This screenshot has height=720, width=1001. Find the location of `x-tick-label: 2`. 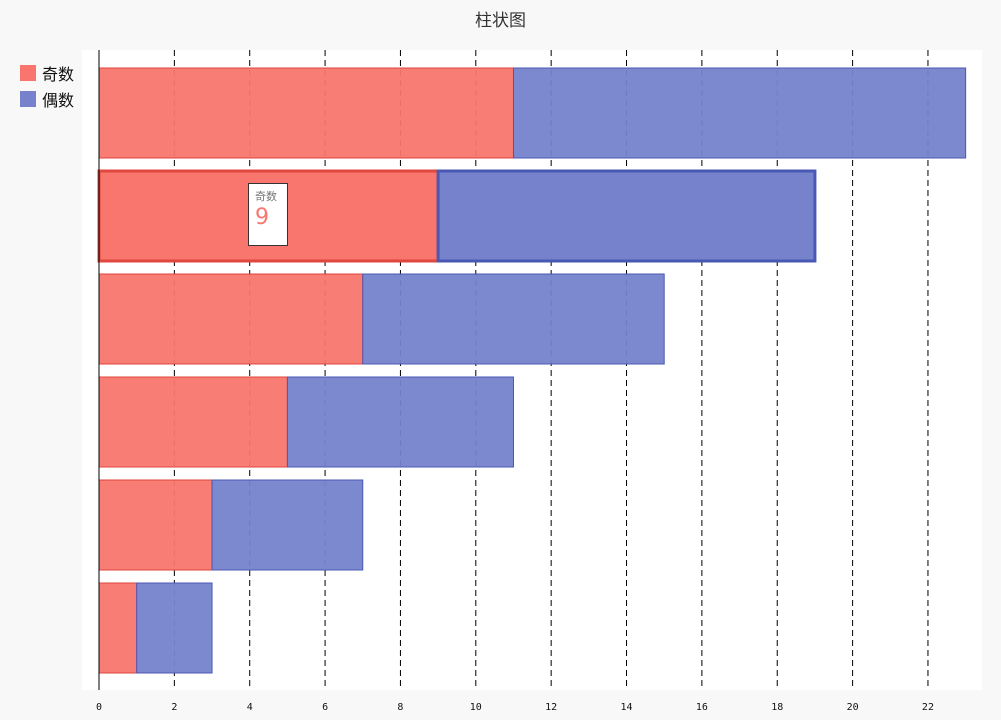

x-tick-label: 2 is located at coordinates (174, 707).